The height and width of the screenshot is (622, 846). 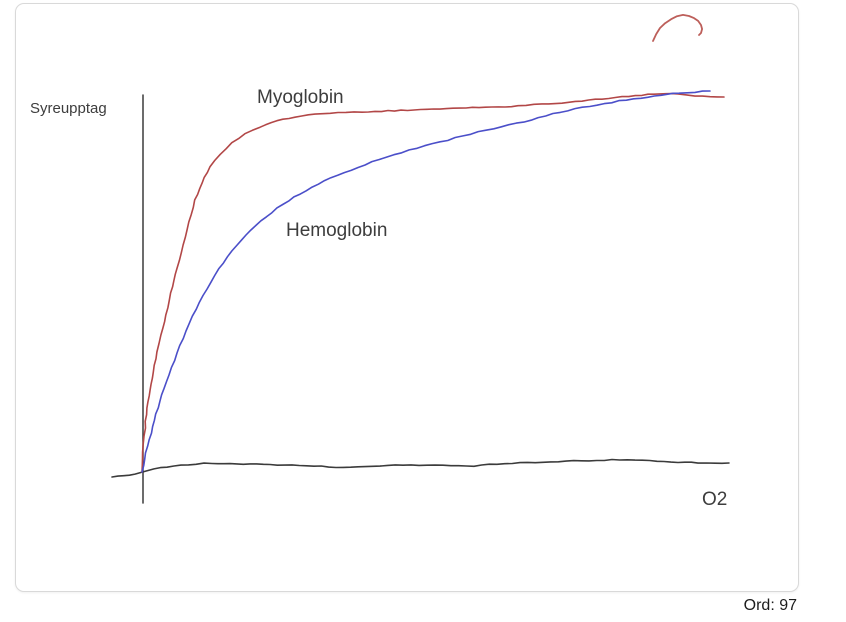 What do you see at coordinates (715, 499) in the screenshot?
I see `x-axis-label: O2` at bounding box center [715, 499].